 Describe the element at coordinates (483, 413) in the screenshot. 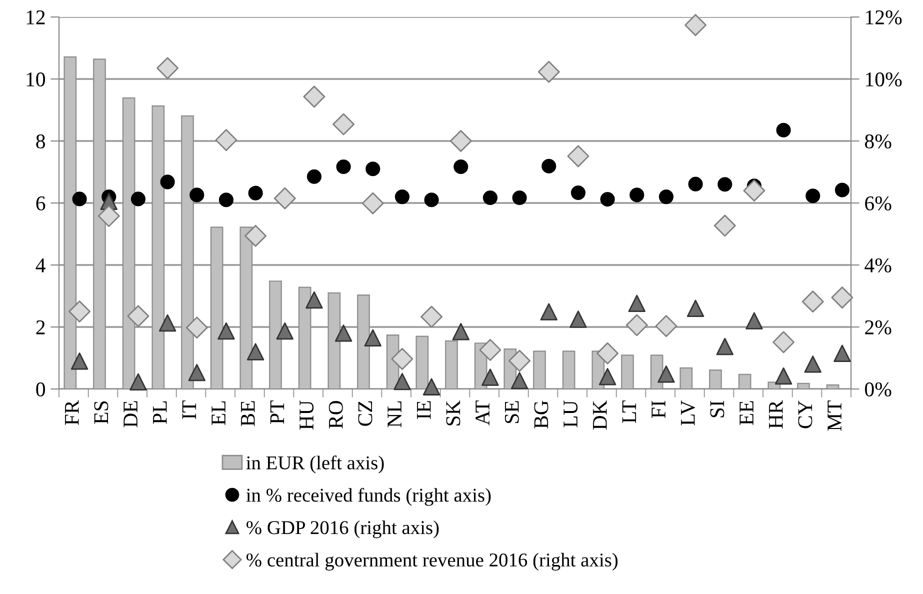

I see `x-tick-label: AT` at that location.